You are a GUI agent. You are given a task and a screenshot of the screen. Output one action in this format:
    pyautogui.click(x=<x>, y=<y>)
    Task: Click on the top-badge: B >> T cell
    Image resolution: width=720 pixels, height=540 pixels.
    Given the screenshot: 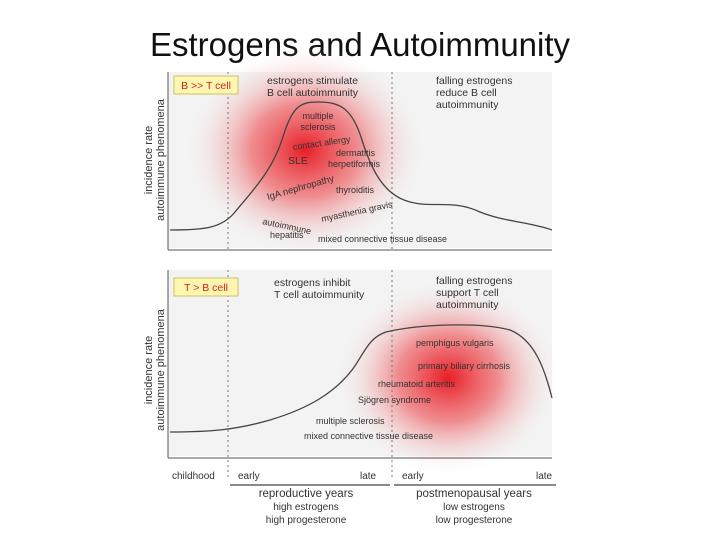 What is the action you would take?
    pyautogui.click(x=206, y=86)
    